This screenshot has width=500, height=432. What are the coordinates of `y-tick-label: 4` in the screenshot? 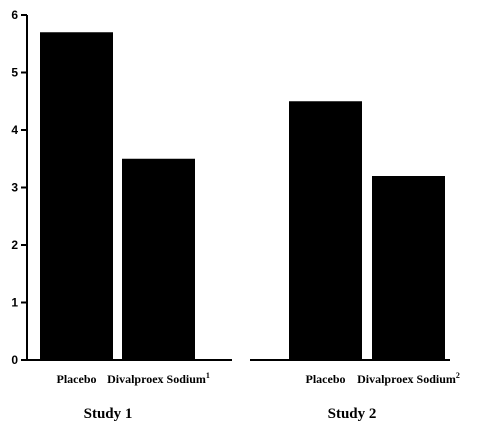 It's located at (14, 130).